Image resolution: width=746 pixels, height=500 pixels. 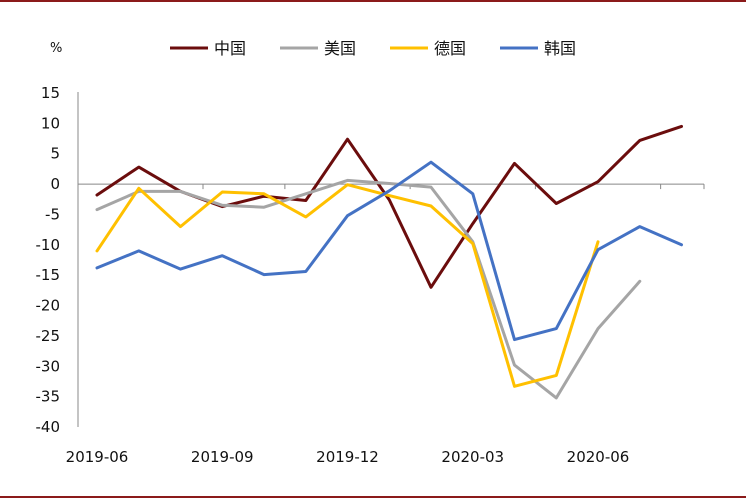 I want to click on legend-label-0: 中国, so click(x=230, y=48).